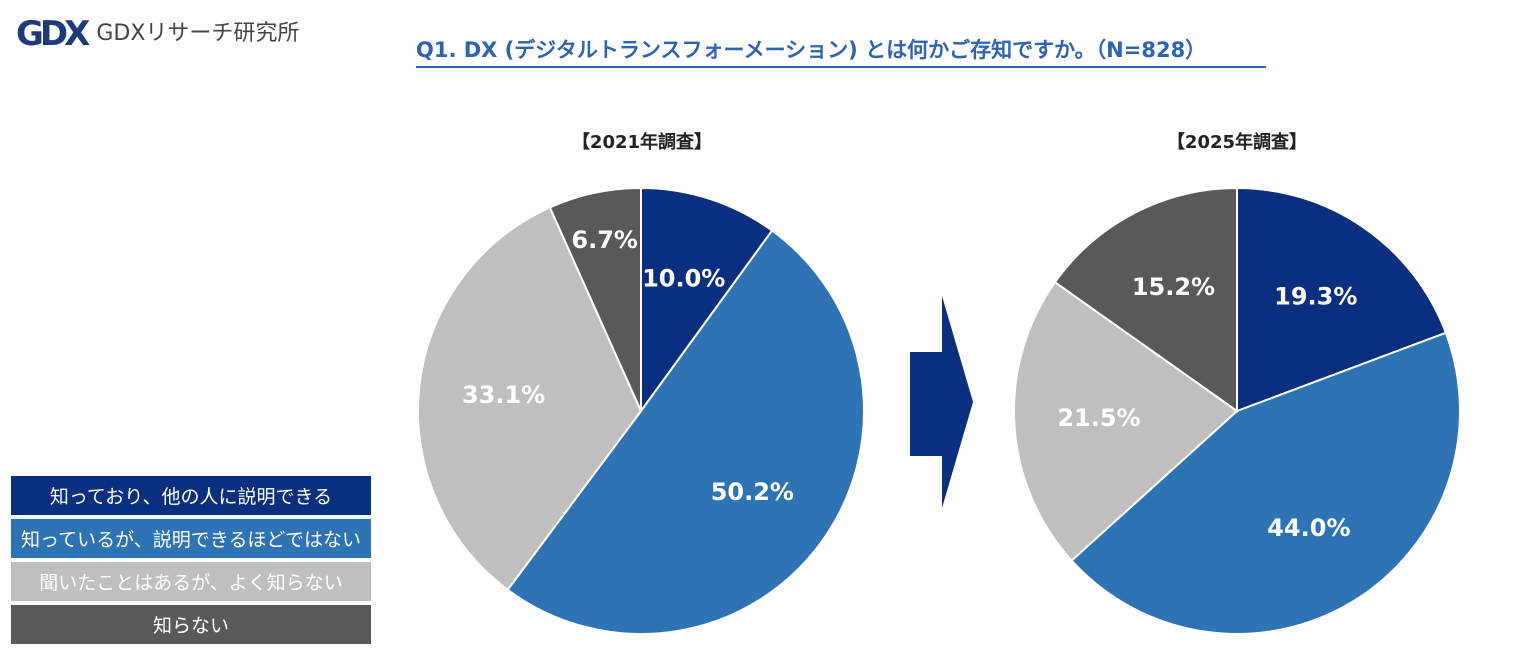  I want to click on legend-item: 知っており、他の人に説明できる, so click(191, 495).